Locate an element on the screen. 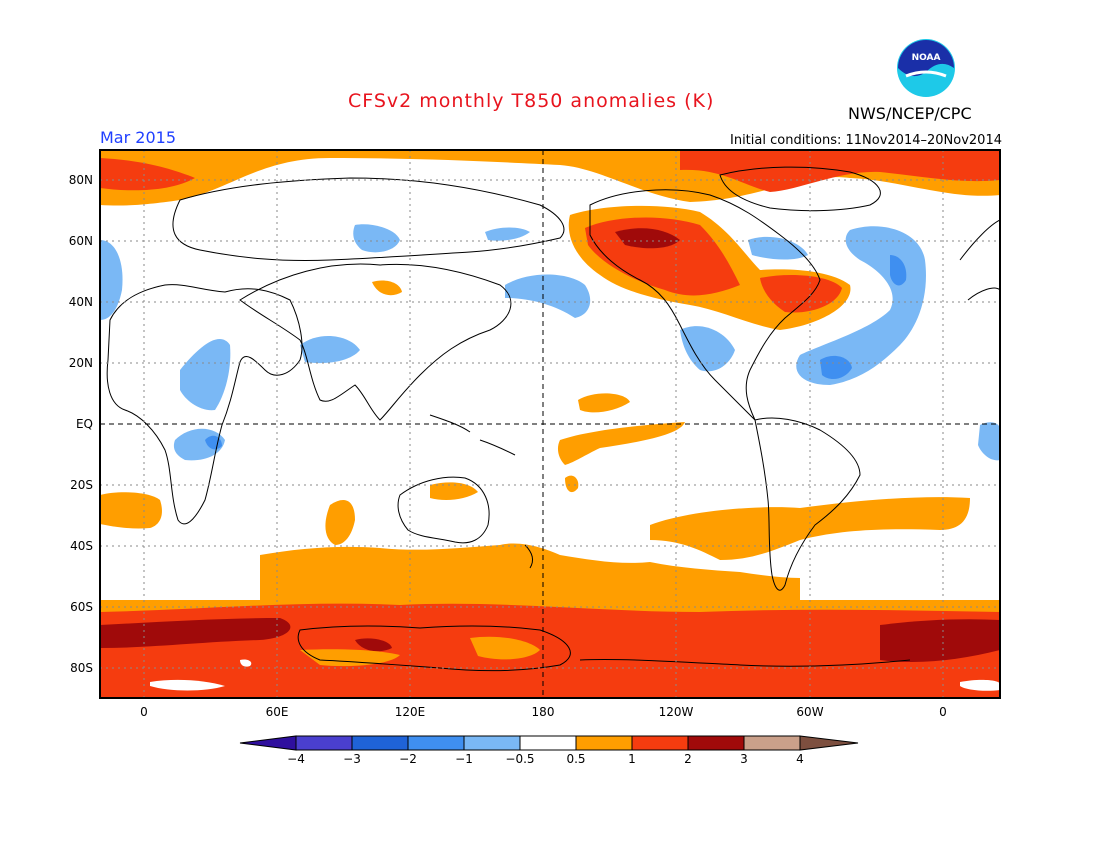 The width and height of the screenshot is (1100, 850). latitude-labels: 80N 60N 40N 20N EQ 20S 40S 60S 80S is located at coordinates (81, 424).